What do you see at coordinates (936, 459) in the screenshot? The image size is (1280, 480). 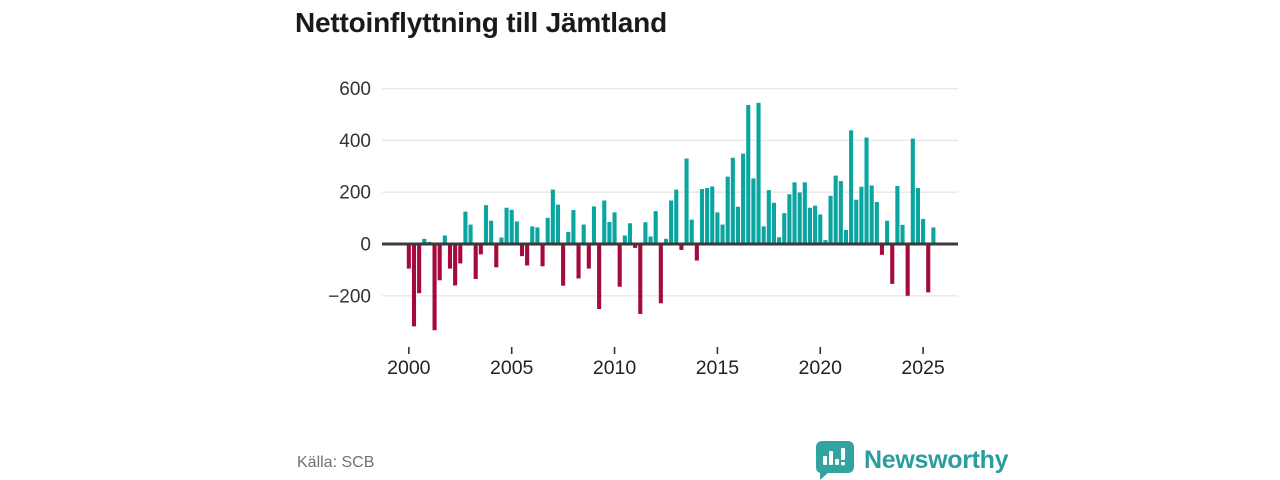 I see `newsworthy-wordmark: Newsworthy` at bounding box center [936, 459].